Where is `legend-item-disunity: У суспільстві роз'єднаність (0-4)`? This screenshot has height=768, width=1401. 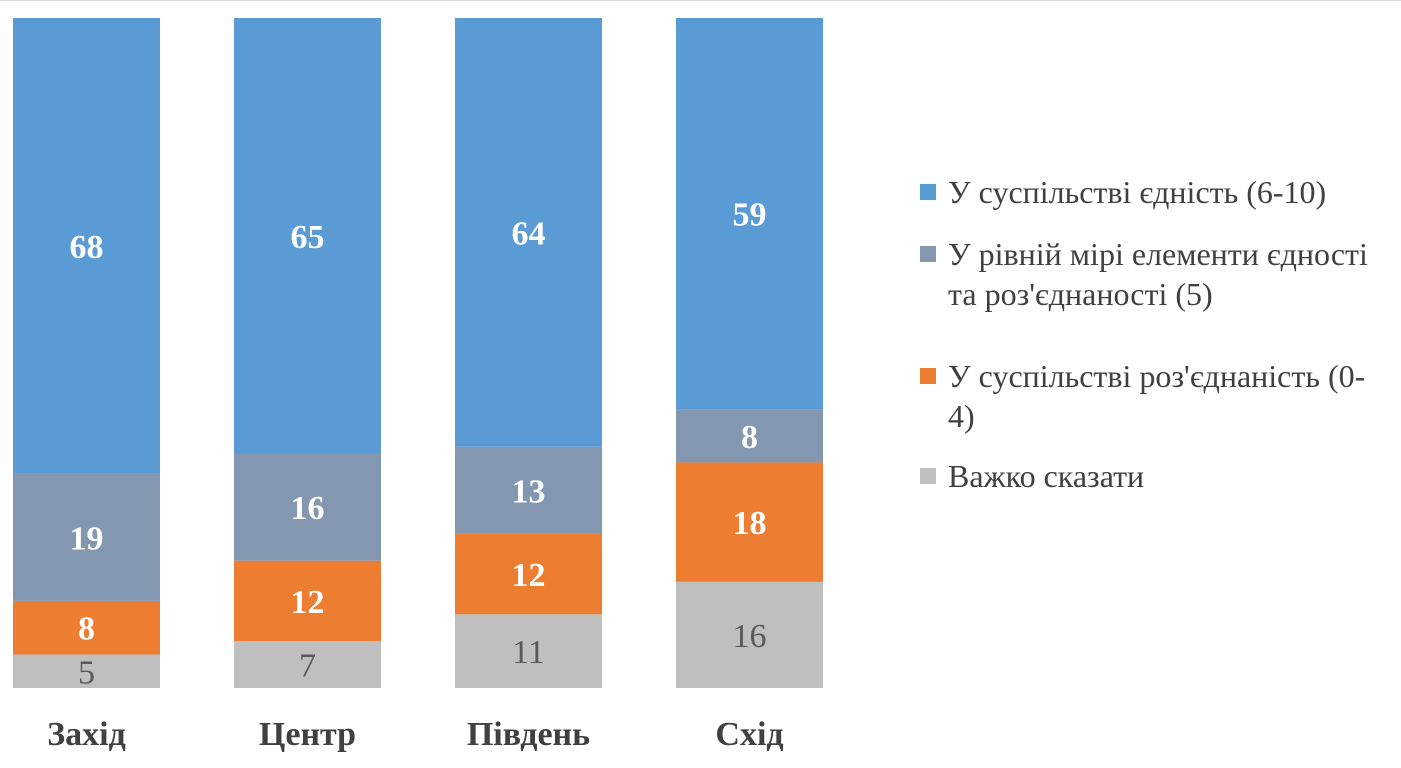
legend-item-disunity: У суспільстві роз'єднаність (0-4) is located at coordinates (1155, 396).